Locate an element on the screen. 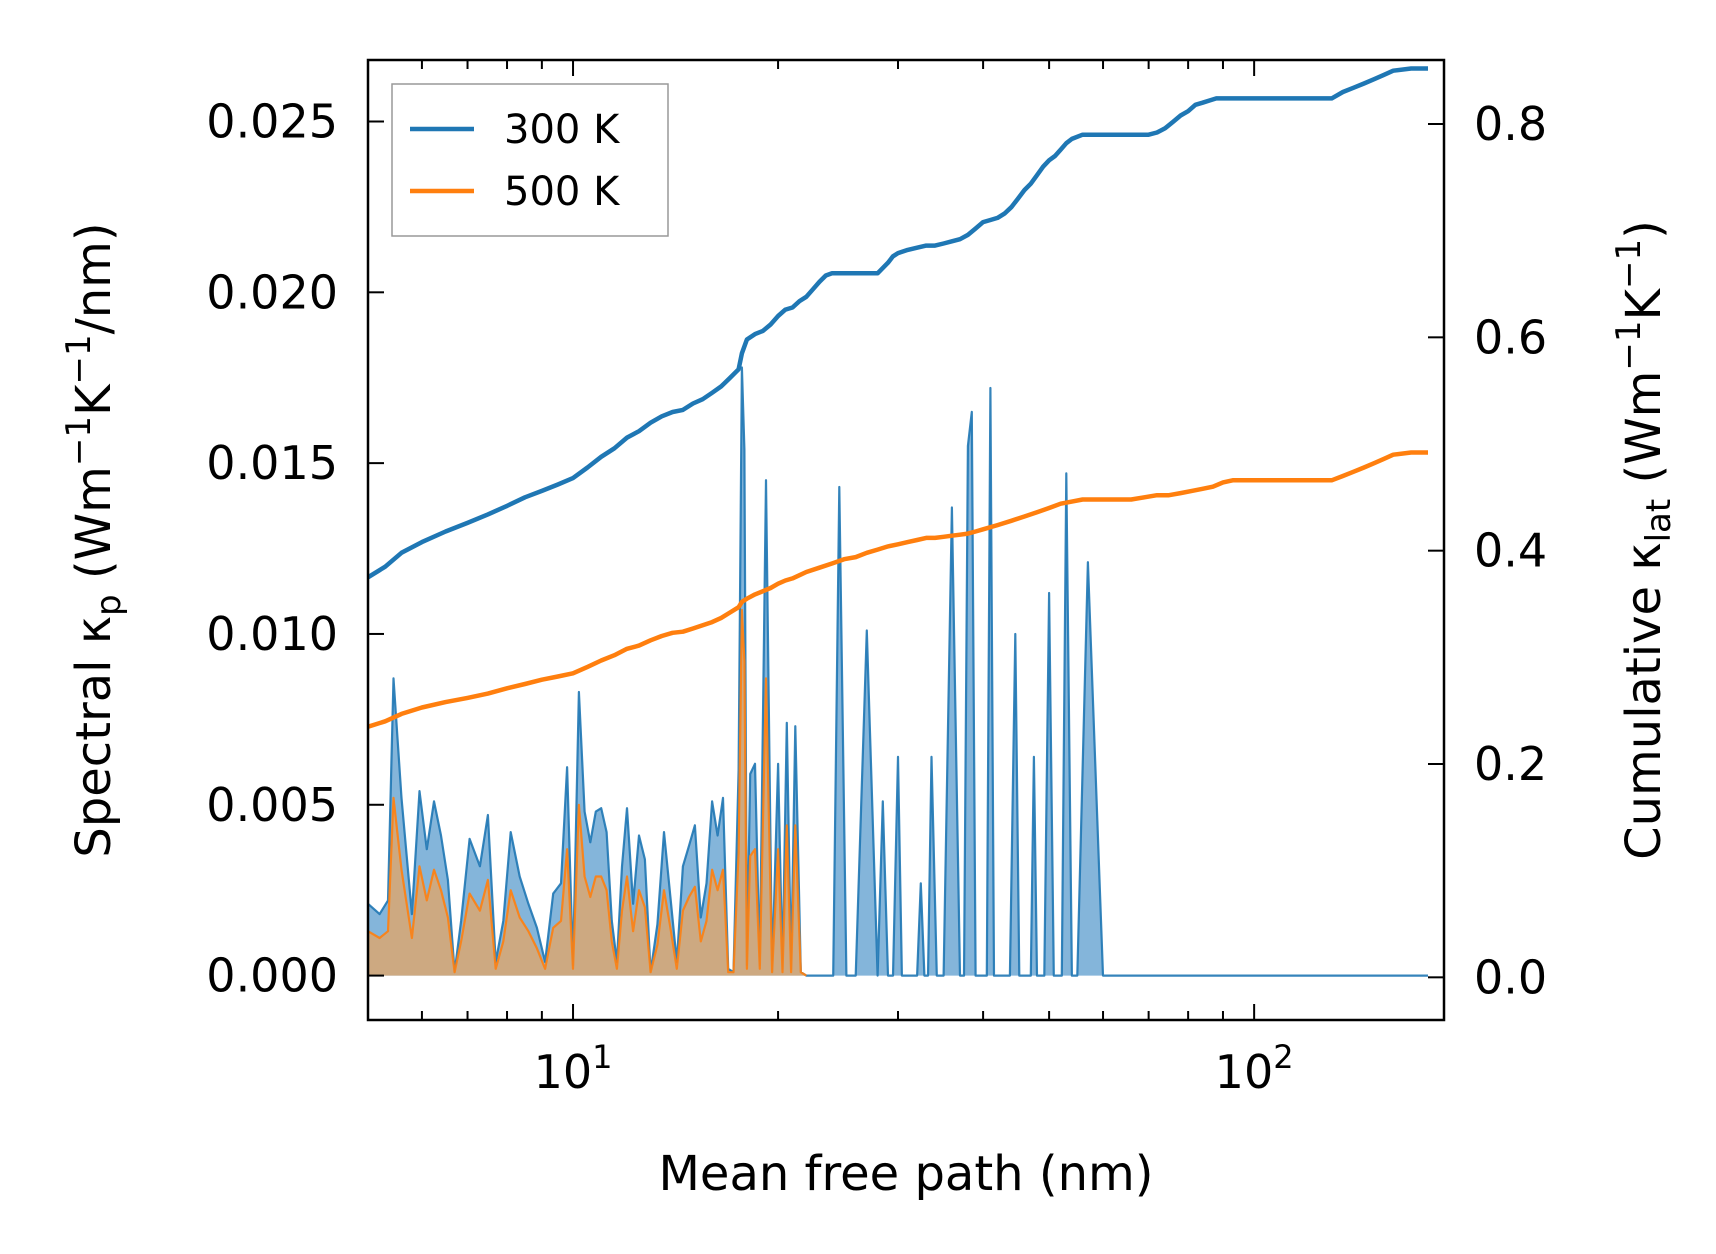  y-left-tick-label: 0.025 is located at coordinates (272, 121).